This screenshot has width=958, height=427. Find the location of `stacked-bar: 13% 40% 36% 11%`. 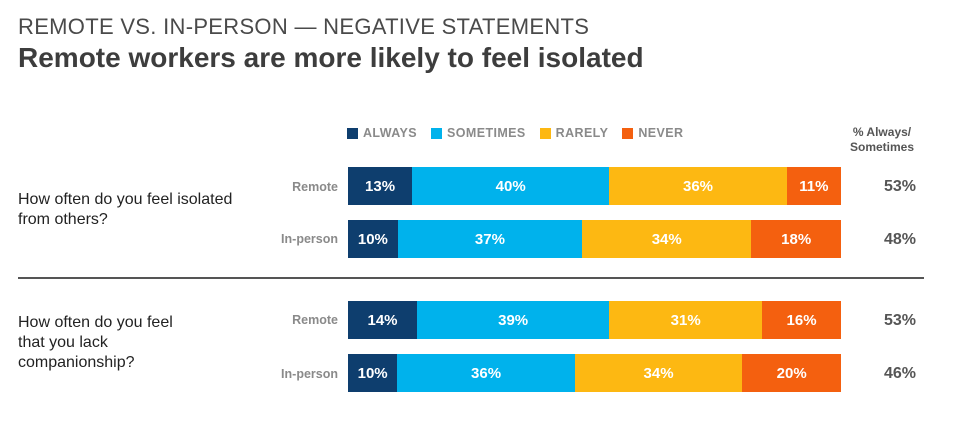

stacked-bar: 13% 40% 36% 11% is located at coordinates (594, 186).